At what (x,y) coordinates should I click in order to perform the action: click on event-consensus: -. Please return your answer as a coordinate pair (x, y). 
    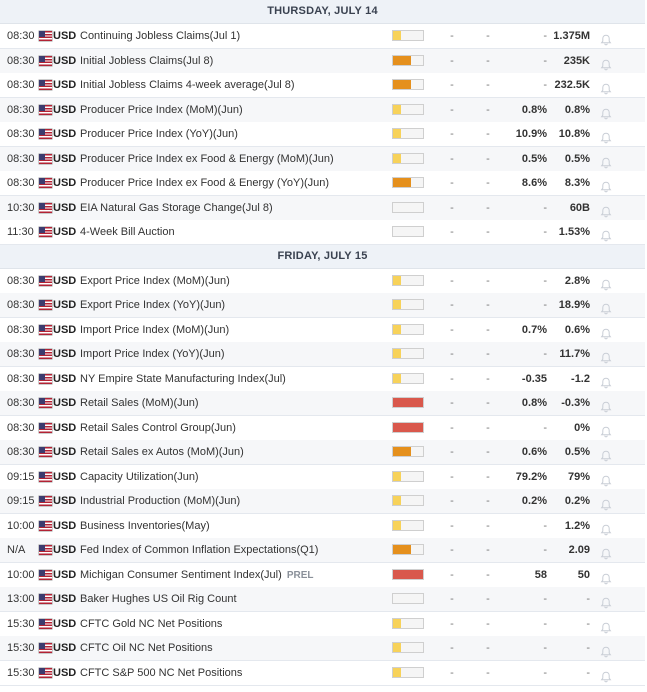
    Looking at the image, I should click on (545, 354).